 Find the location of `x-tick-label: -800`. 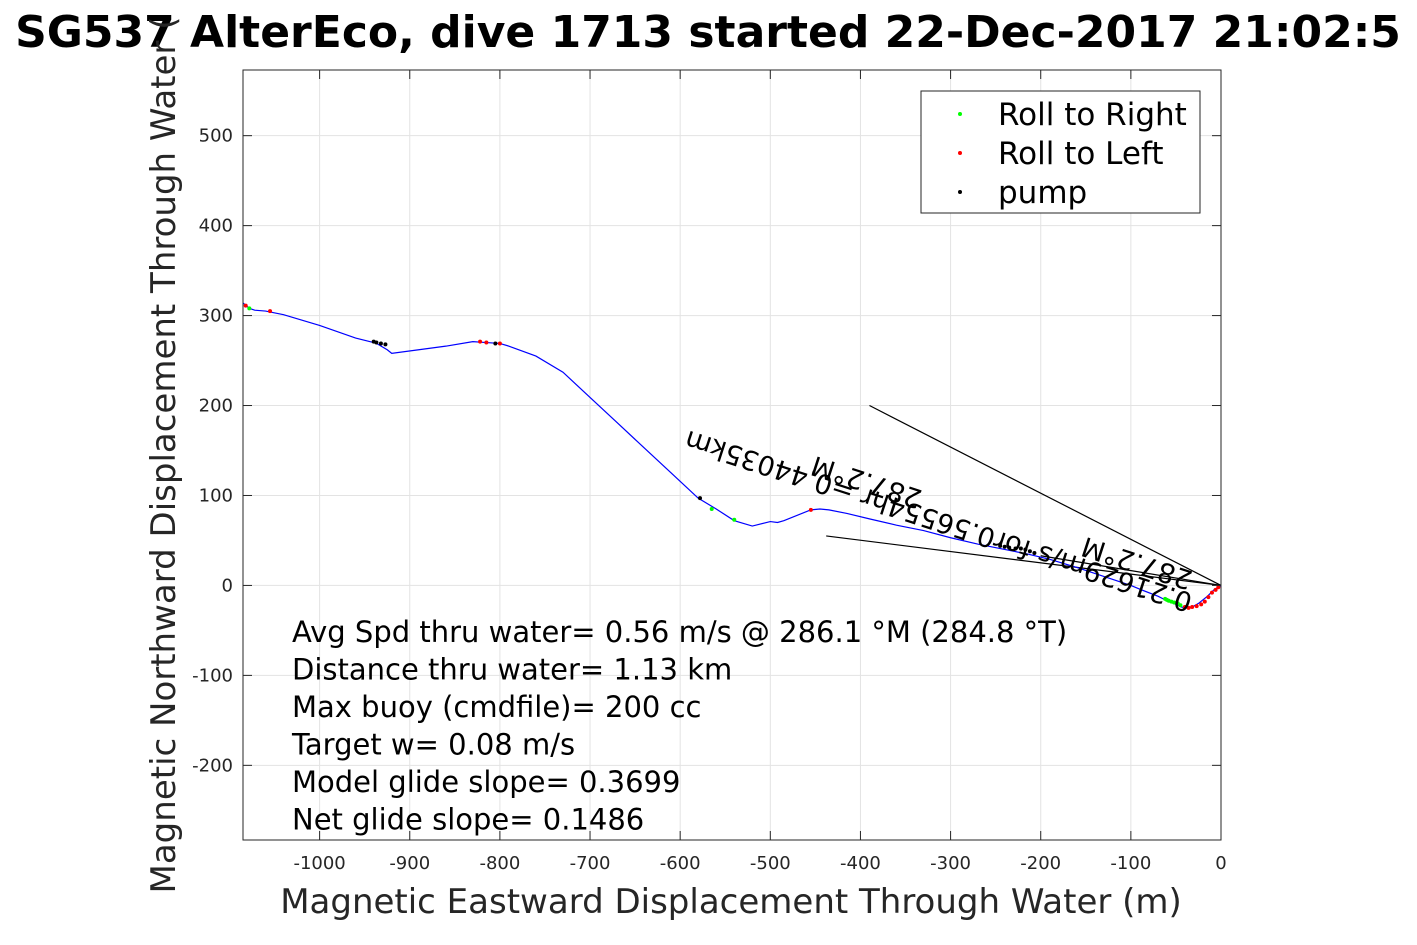

x-tick-label: -800 is located at coordinates (499, 863).